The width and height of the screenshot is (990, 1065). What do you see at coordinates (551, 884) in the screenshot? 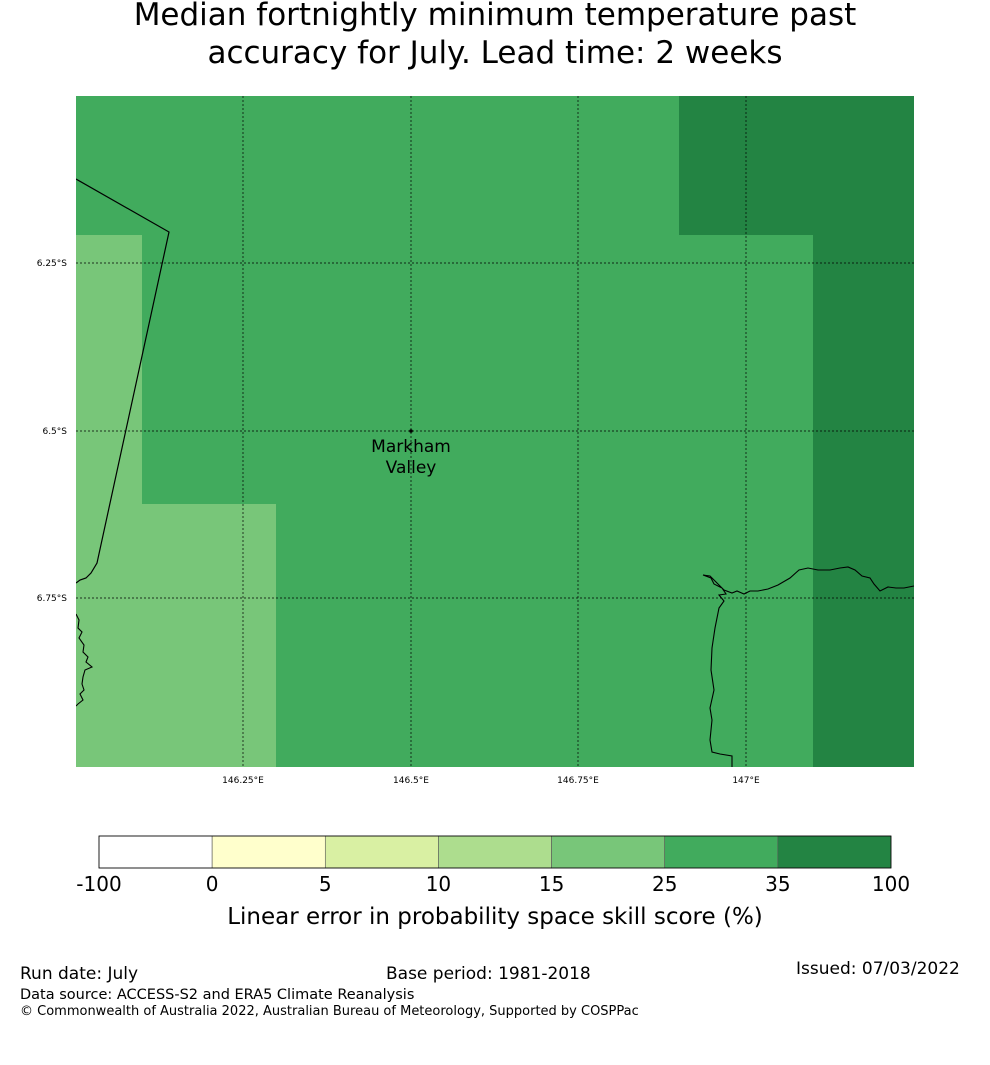
I see `colorbar-tick-label: 15` at bounding box center [551, 884].